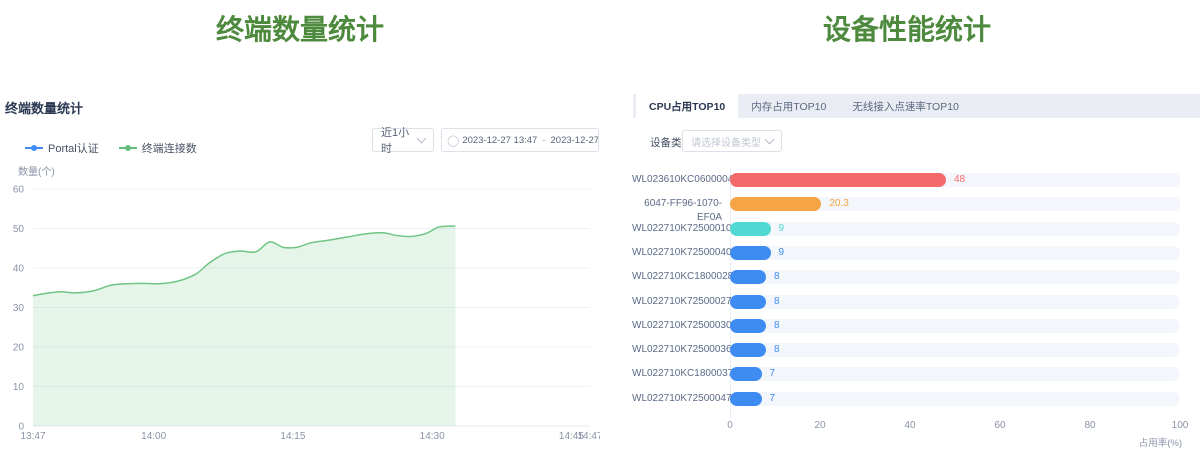 This screenshot has height=456, width=1200. What do you see at coordinates (169, 149) in the screenshot?
I see `legend-label: 终端连接数` at bounding box center [169, 149].